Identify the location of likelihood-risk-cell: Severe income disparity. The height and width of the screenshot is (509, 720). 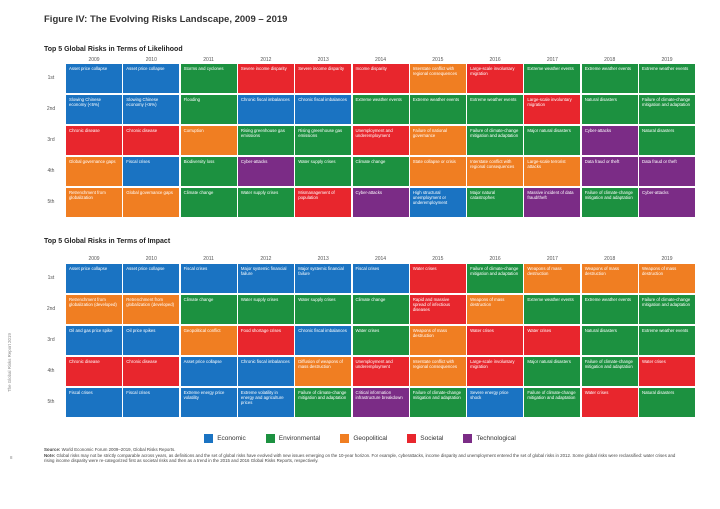
(323, 78).